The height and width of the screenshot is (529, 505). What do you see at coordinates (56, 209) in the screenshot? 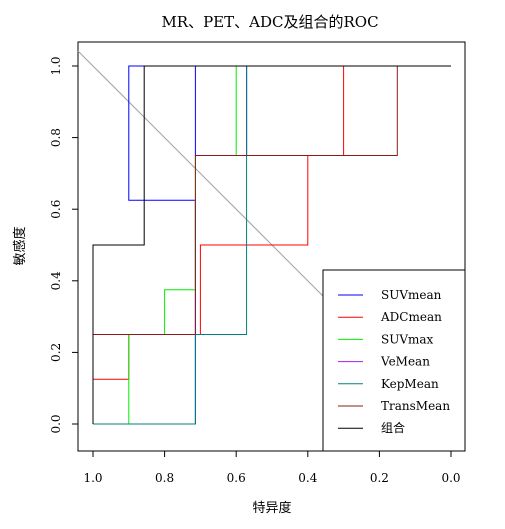
I see `y-tick-label: 0.6` at bounding box center [56, 209].